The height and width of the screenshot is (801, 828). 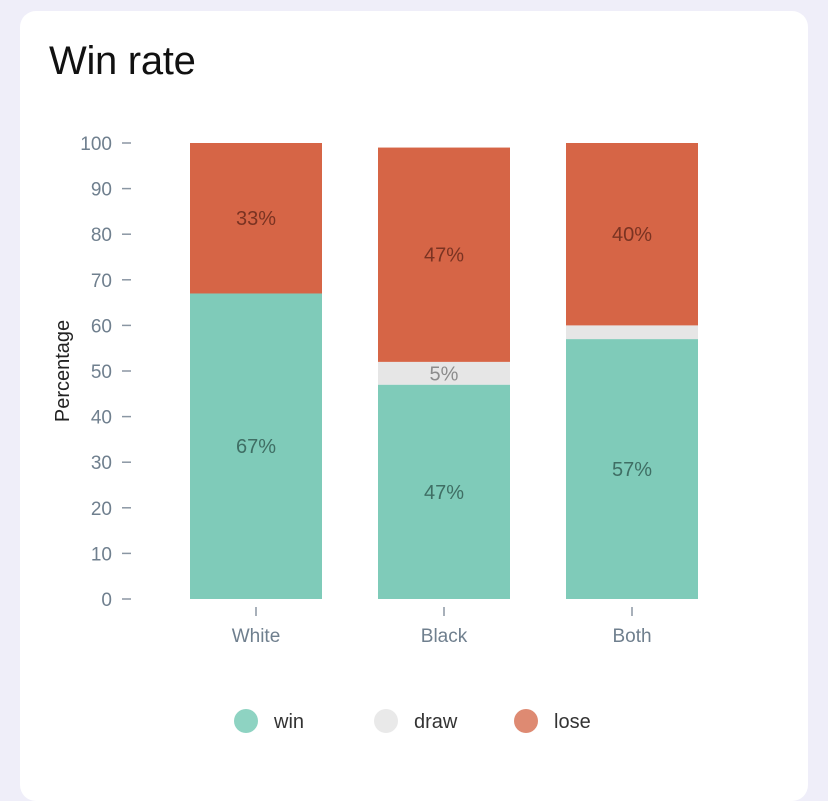 I want to click on data-label-lose-black: 47%, so click(x=444, y=256).